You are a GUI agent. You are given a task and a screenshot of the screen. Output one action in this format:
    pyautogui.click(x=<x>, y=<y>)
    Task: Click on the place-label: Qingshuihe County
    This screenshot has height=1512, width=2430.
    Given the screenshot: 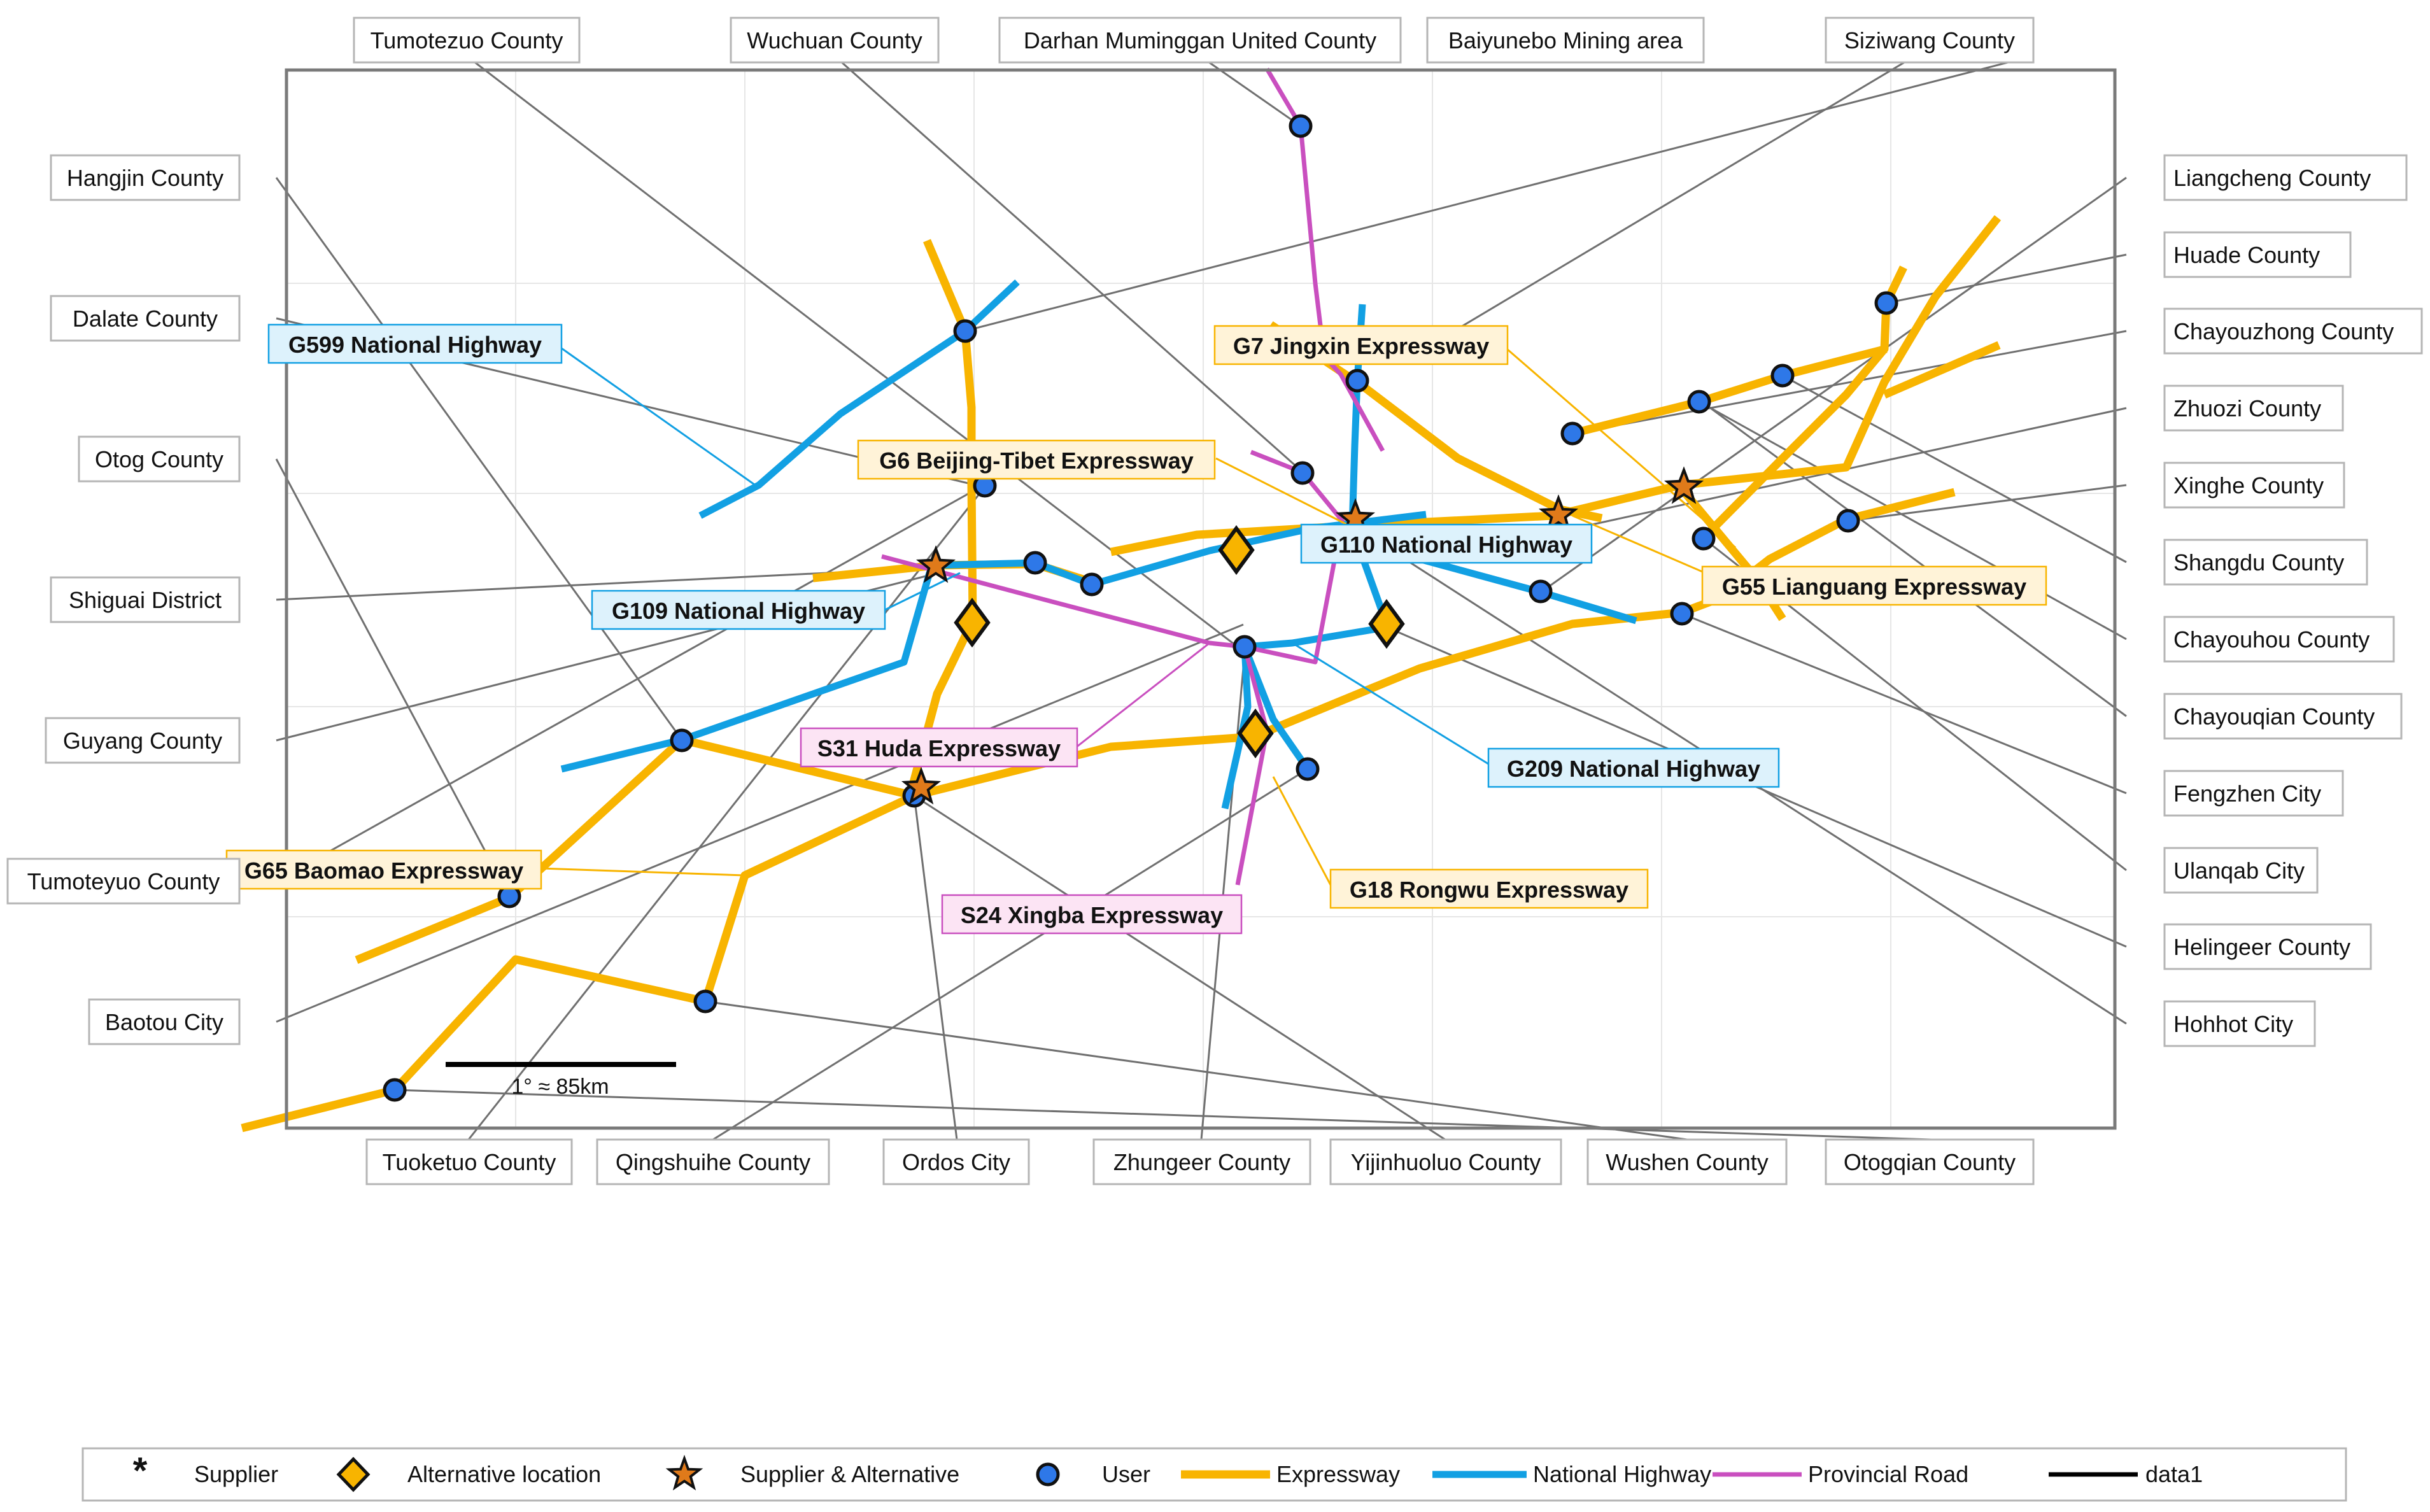 What is the action you would take?
    pyautogui.click(x=713, y=1162)
    